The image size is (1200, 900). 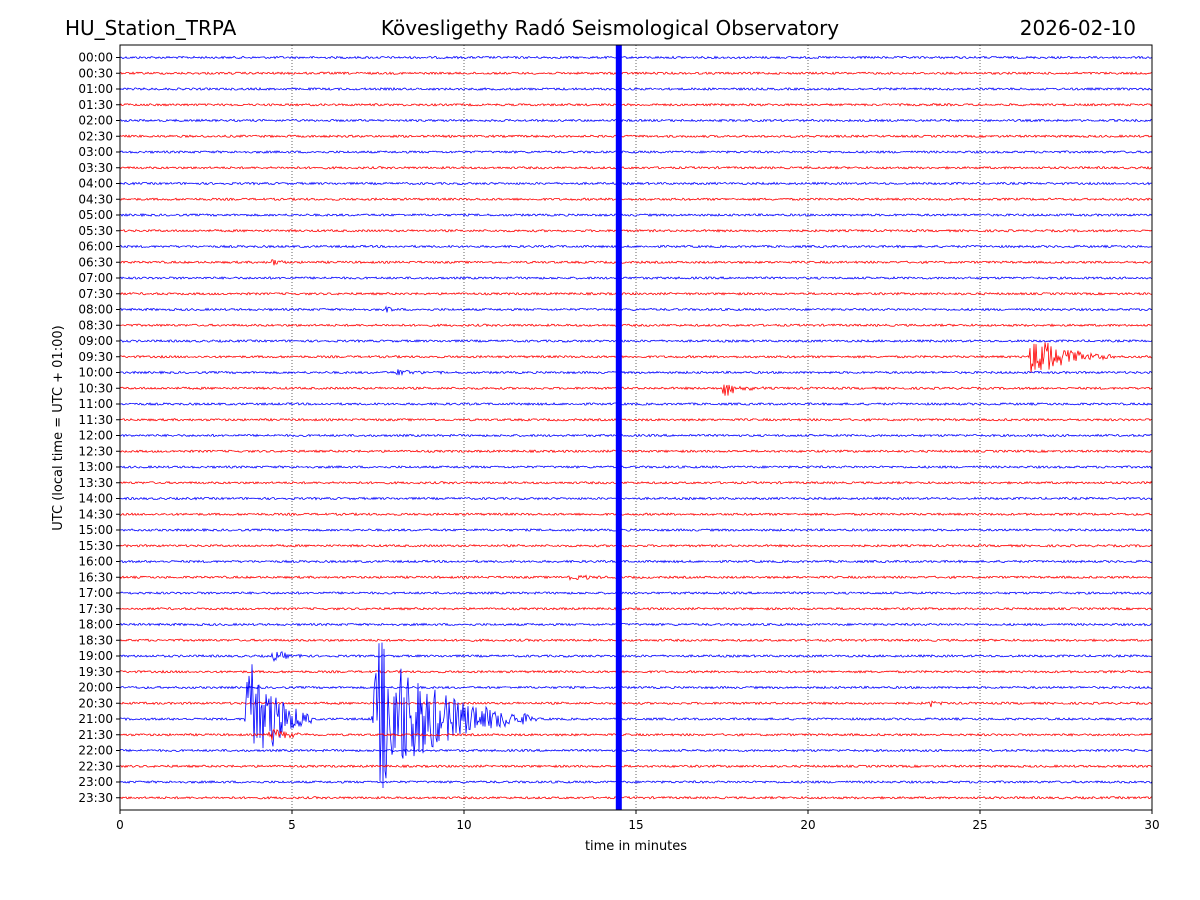 I want to click on y-tick-label: 20:00, so click(x=95, y=688).